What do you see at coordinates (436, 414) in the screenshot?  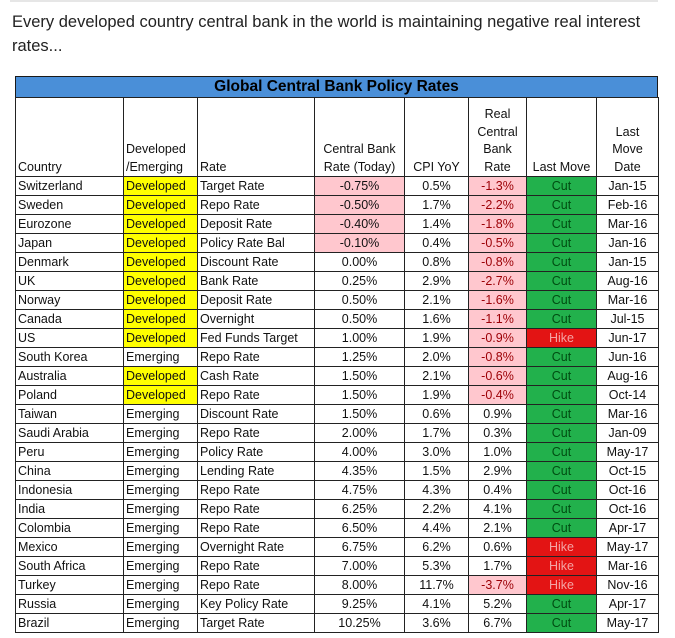 I see `cpi-cell: 0.6%` at bounding box center [436, 414].